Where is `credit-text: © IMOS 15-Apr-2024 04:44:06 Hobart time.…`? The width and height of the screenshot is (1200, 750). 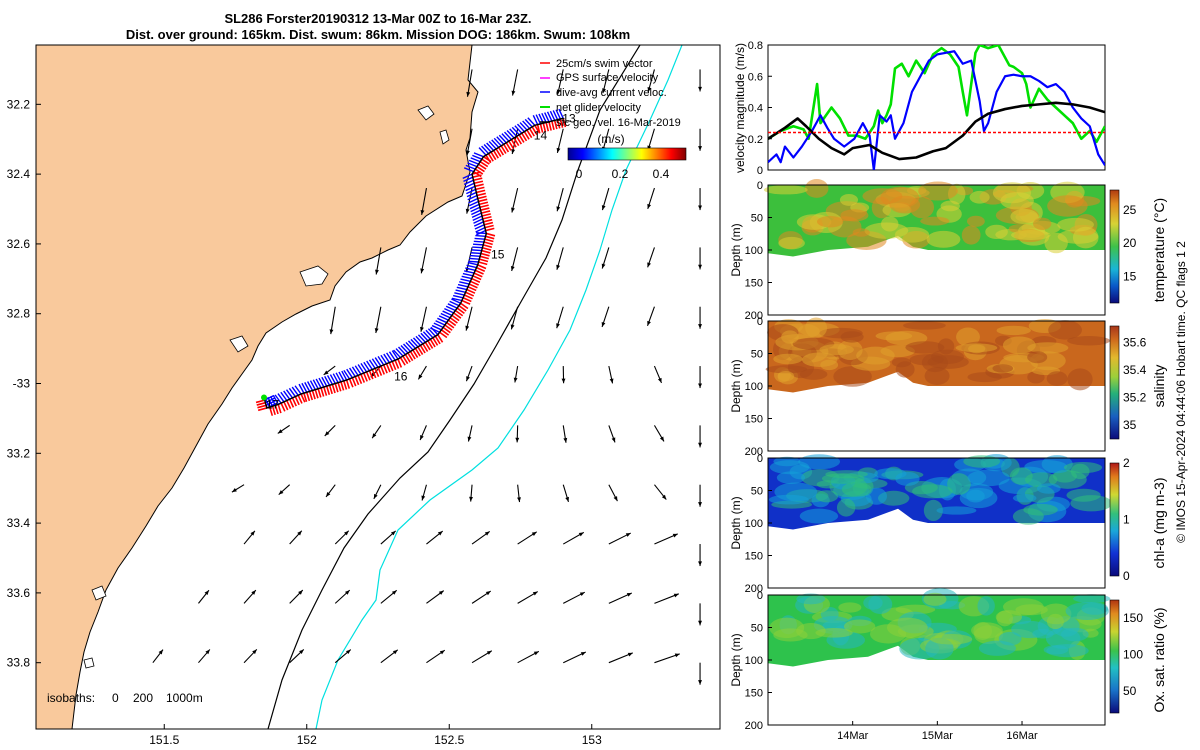 credit-text: © IMOS 15-Apr-2024 04:44:06 Hobart time.… is located at coordinates (1181, 392).